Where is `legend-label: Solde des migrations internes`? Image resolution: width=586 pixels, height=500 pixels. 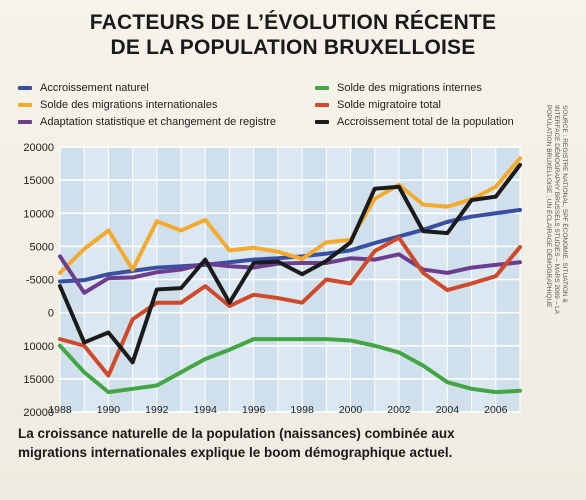 legend-label: Solde des migrations internes is located at coordinates (409, 88).